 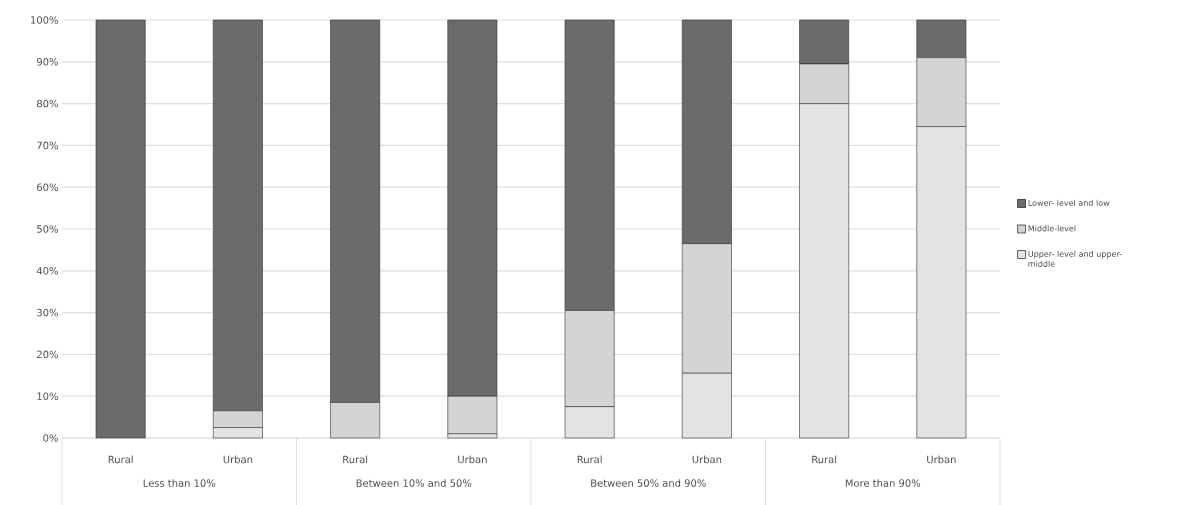 What do you see at coordinates (47, 312) in the screenshot?
I see `y-tick-label: 30%` at bounding box center [47, 312].